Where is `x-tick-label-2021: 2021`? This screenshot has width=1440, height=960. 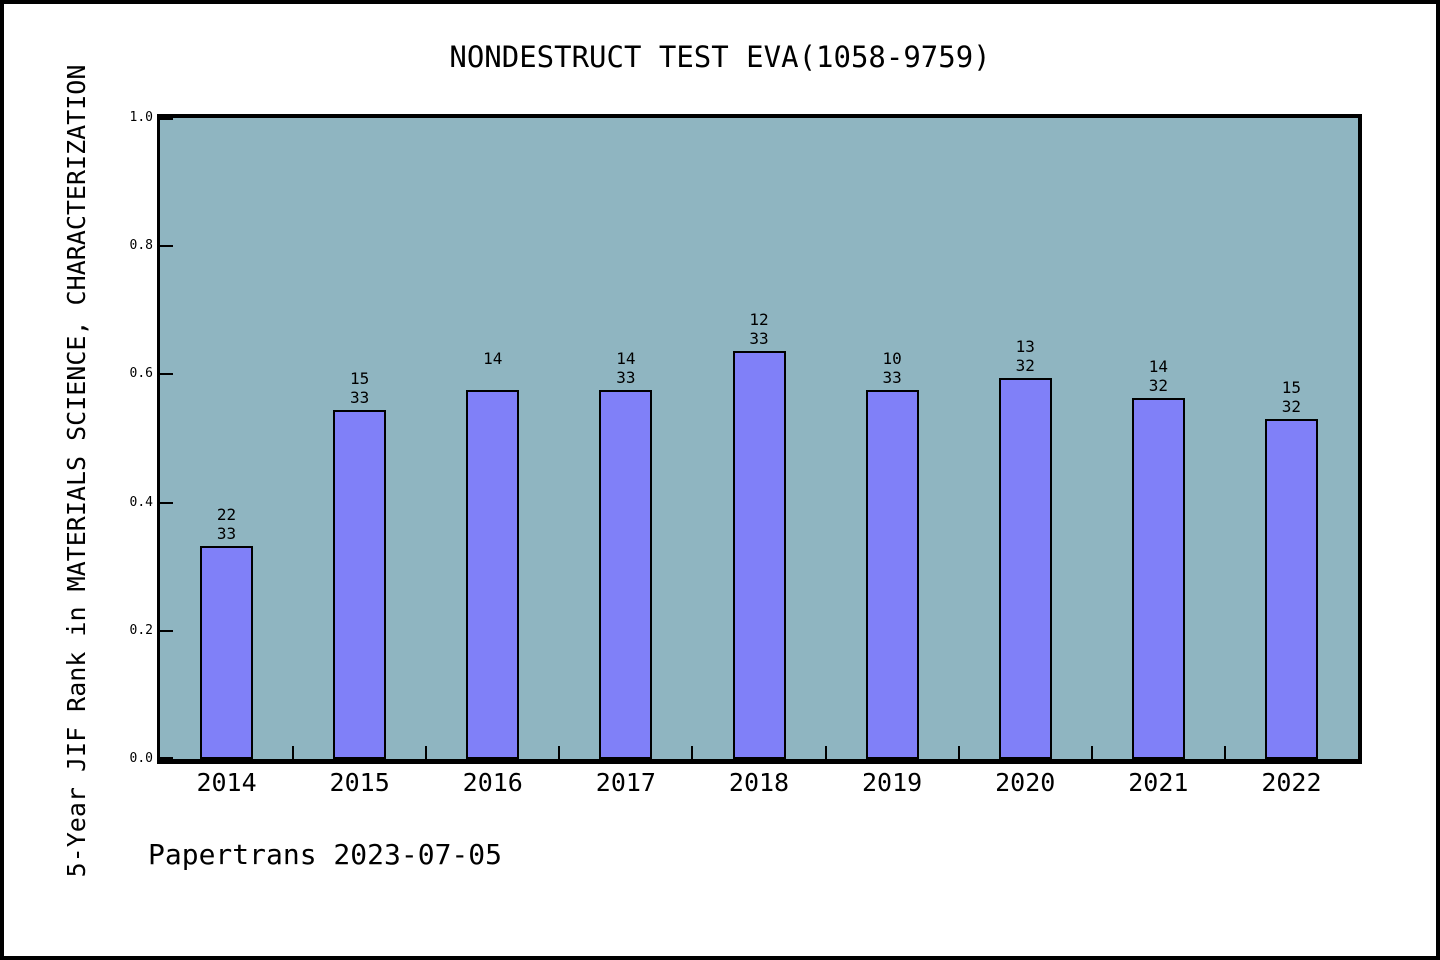
x-tick-label-2021: 2021 is located at coordinates (1158, 782).